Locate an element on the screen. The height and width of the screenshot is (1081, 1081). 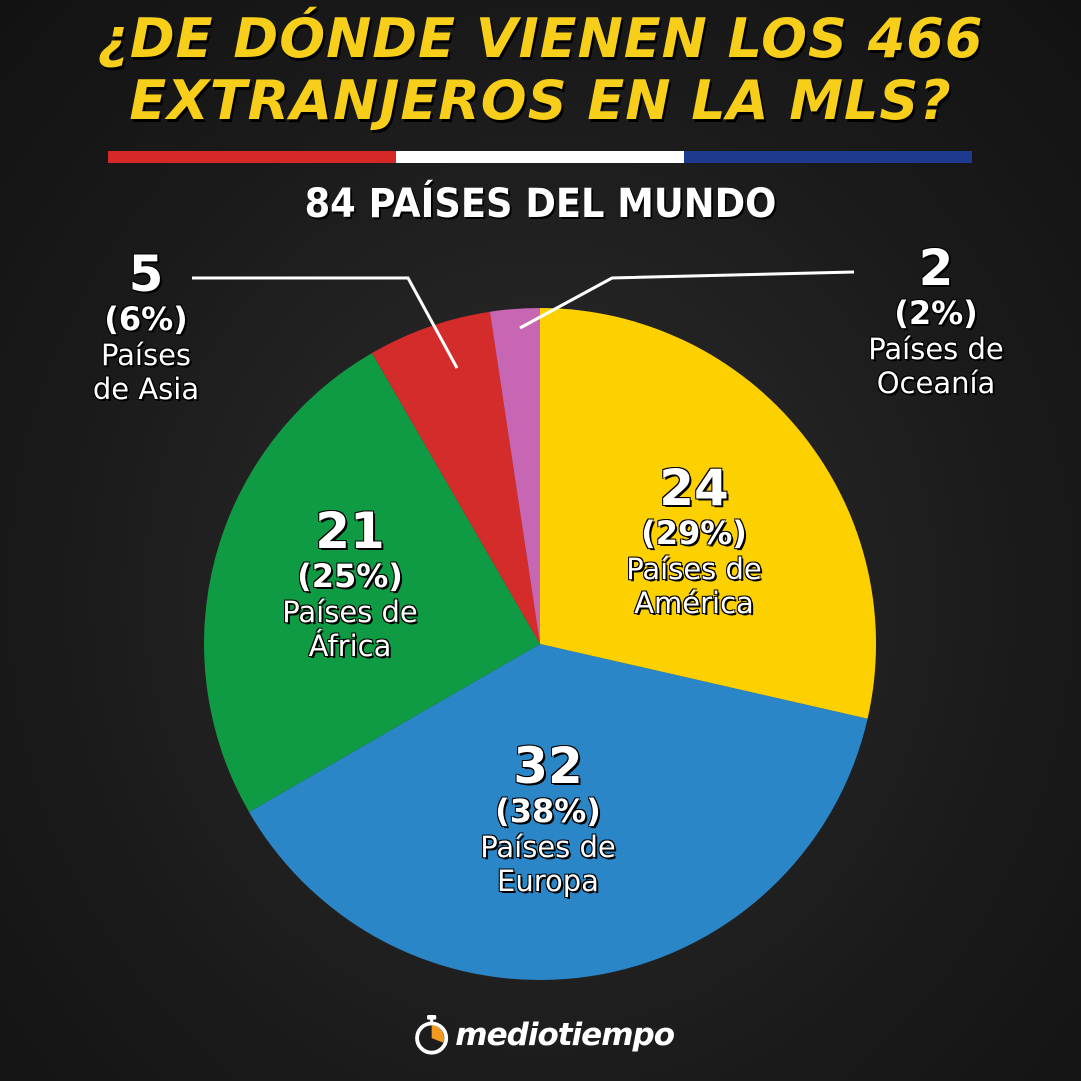
slice-label-africa: 21 (25%) Países de África is located at coordinates (350, 584).